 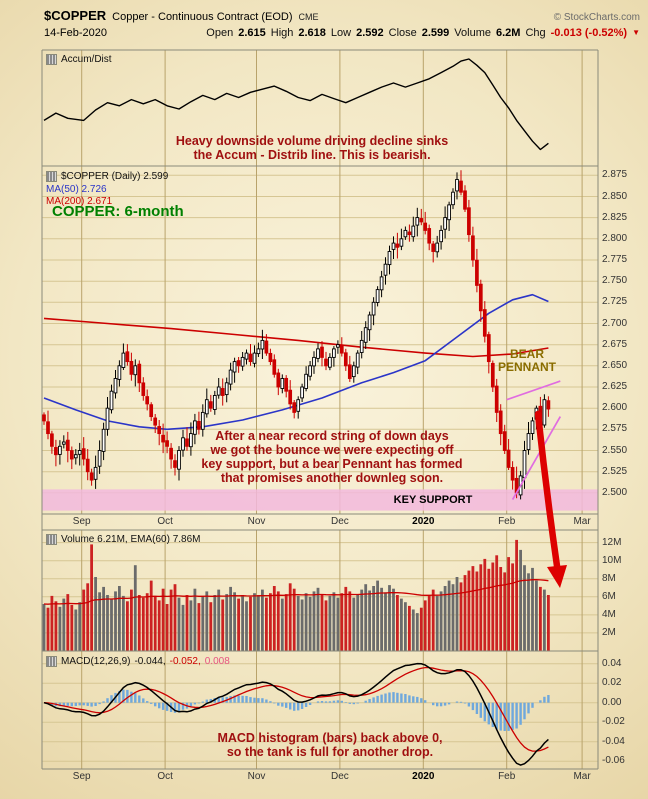 What do you see at coordinates (615, 259) in the screenshot?
I see `price-axis-tick: 2.775` at bounding box center [615, 259].